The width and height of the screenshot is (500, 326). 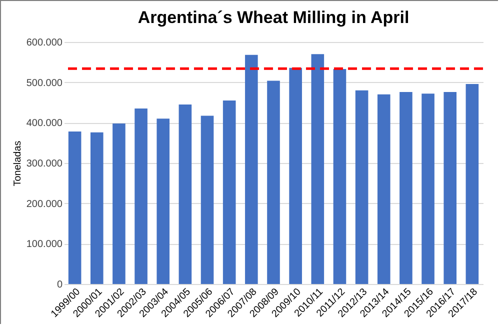 What do you see at coordinates (44, 164) in the screenshot?
I see `y-tick-label: 300.000` at bounding box center [44, 164].